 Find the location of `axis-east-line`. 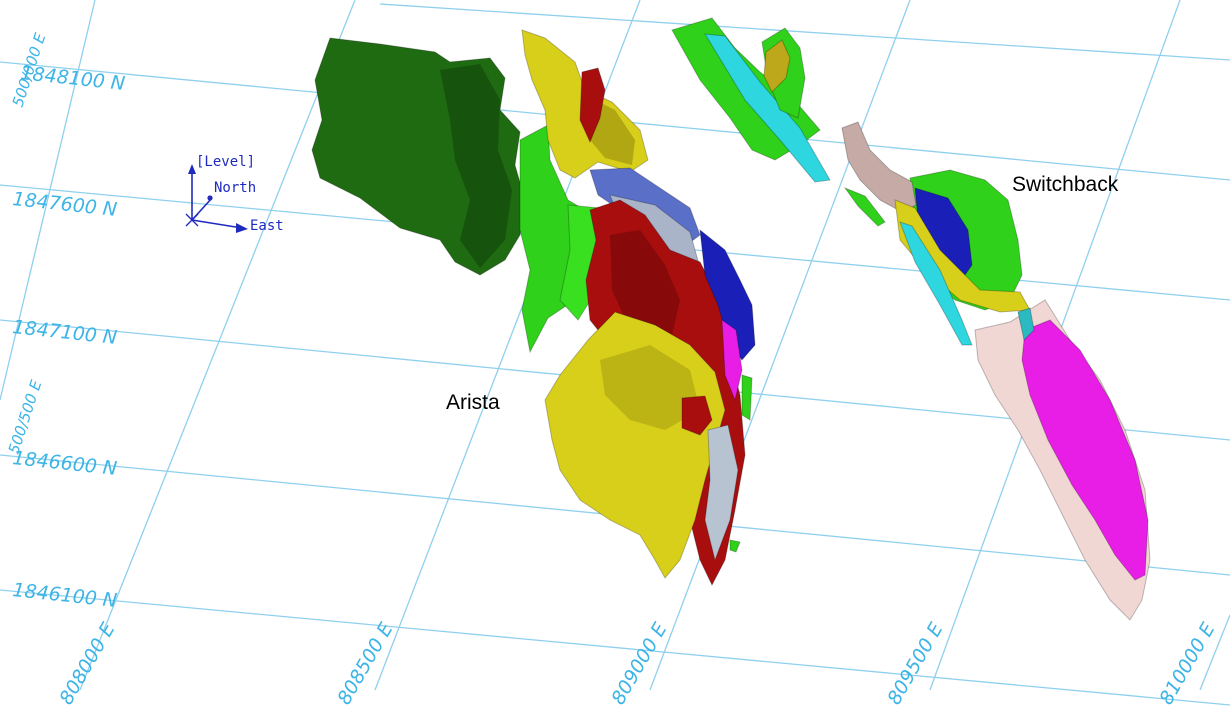

axis-east-line is located at coordinates (217, 224).